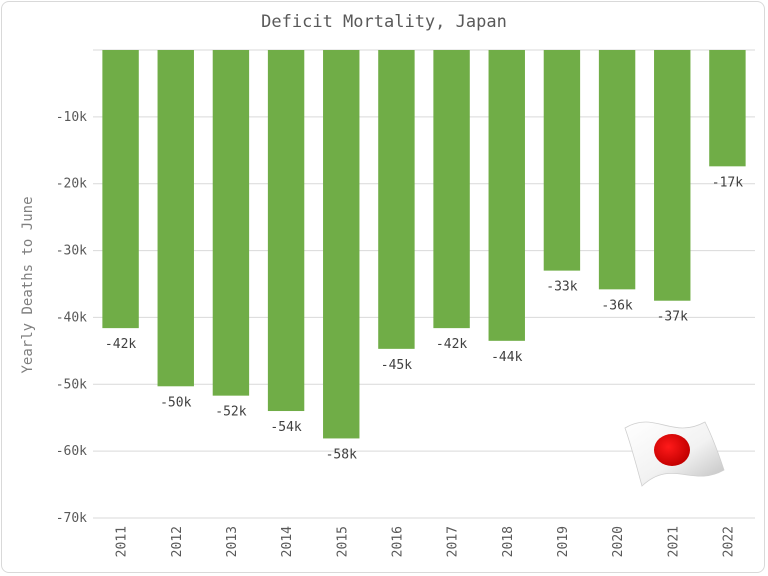 The height and width of the screenshot is (576, 768). What do you see at coordinates (674, 454) in the screenshot?
I see `japan-flag-icon` at bounding box center [674, 454].